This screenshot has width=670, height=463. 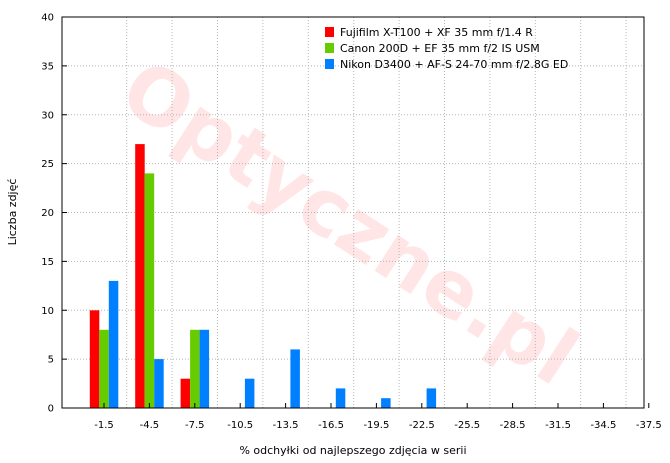 I want to click on x-tick-label: -16.5, so click(x=331, y=425).